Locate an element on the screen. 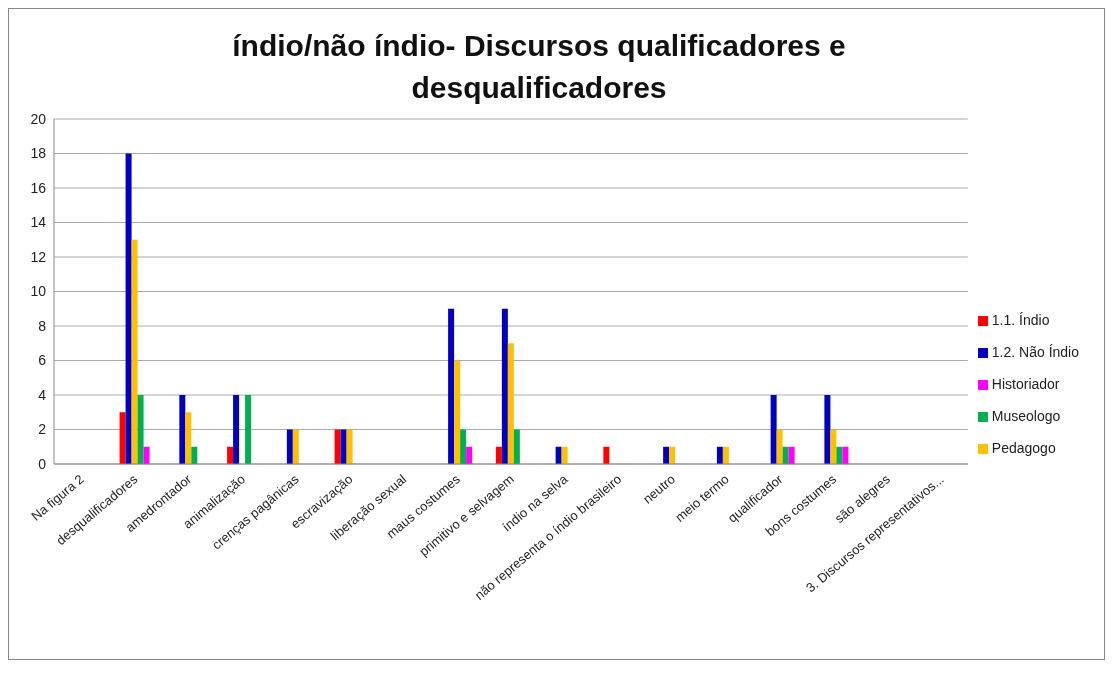 This screenshot has width=1115, height=674. legend-label: Pedagogo is located at coordinates (1023, 448).